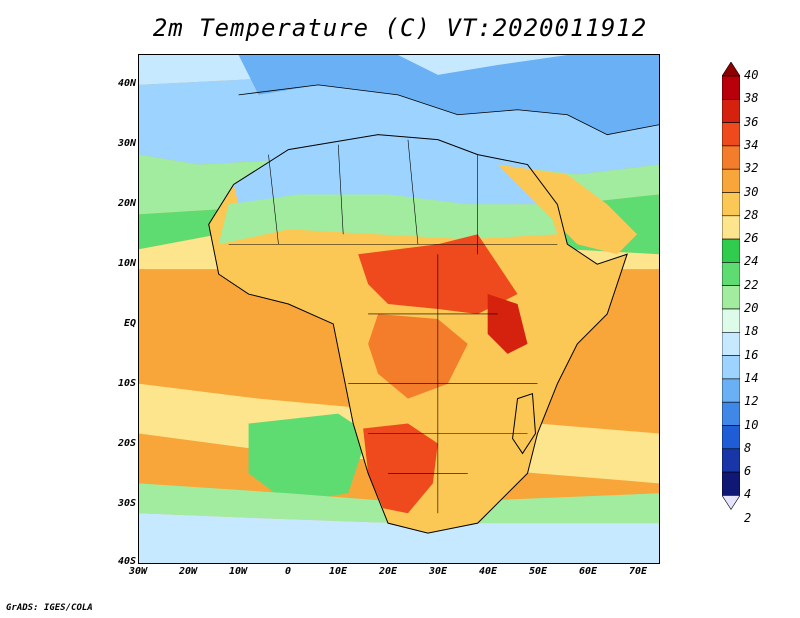  I want to click on lon-tick-label: 70E, so click(638, 571).